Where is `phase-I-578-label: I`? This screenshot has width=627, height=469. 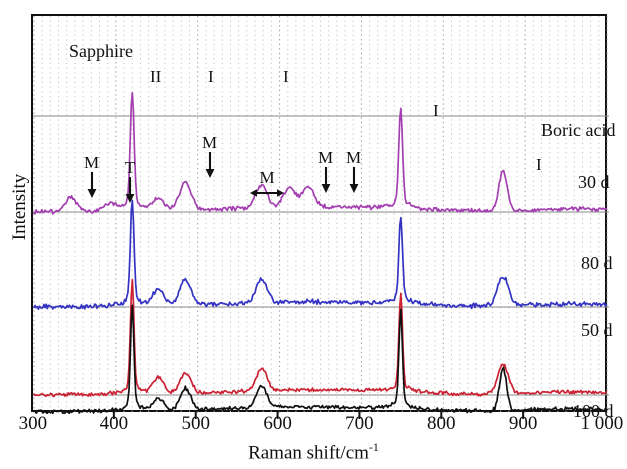
phase-I-578-label: I is located at coordinates (286, 76).